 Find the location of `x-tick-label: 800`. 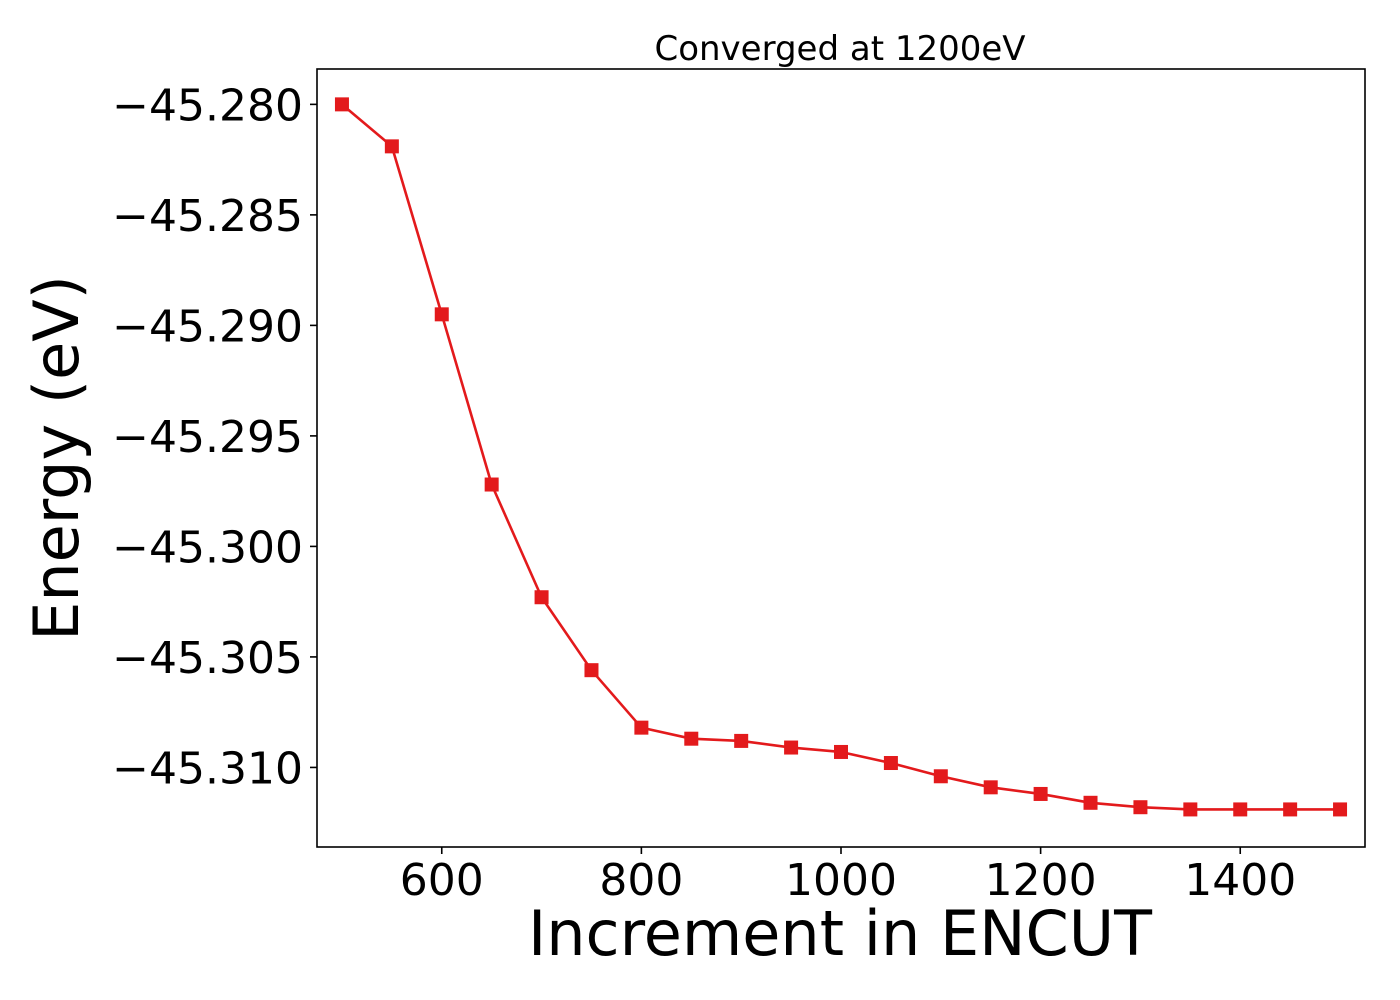

x-tick-label: 800 is located at coordinates (641, 880).